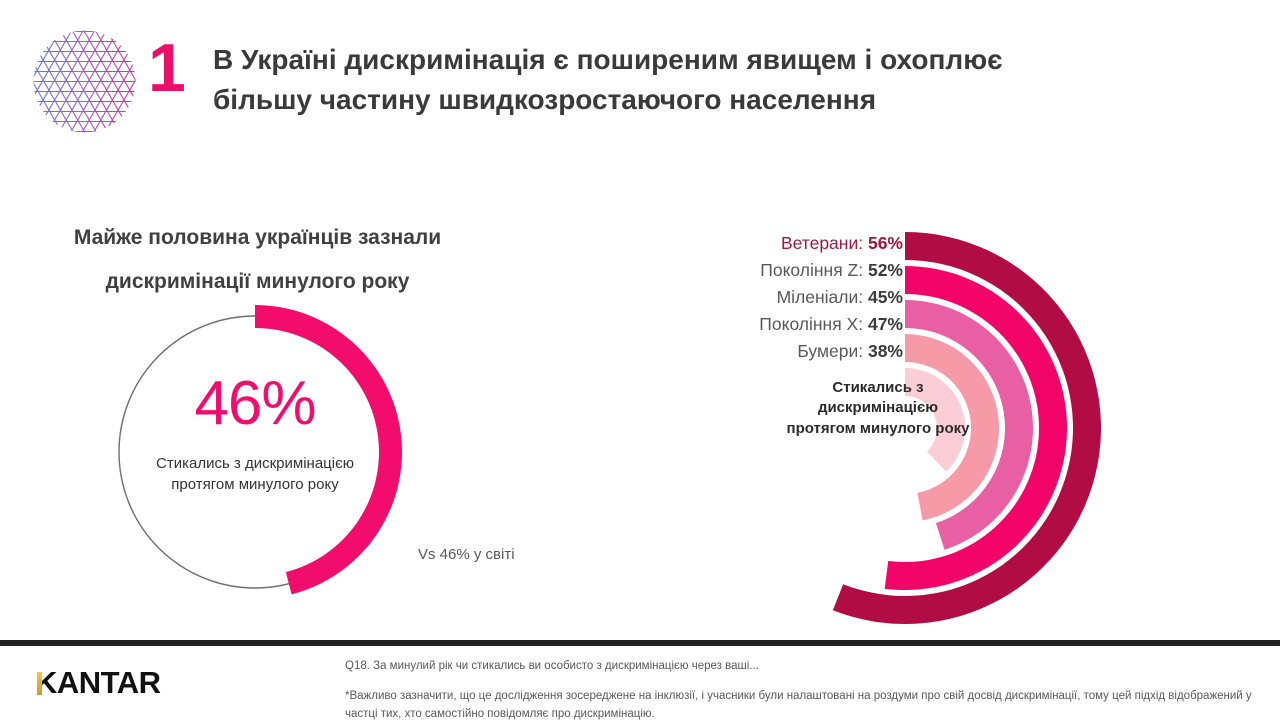 The image size is (1280, 720). I want to click on kantar-logo-text: KANTAR, so click(98, 682).